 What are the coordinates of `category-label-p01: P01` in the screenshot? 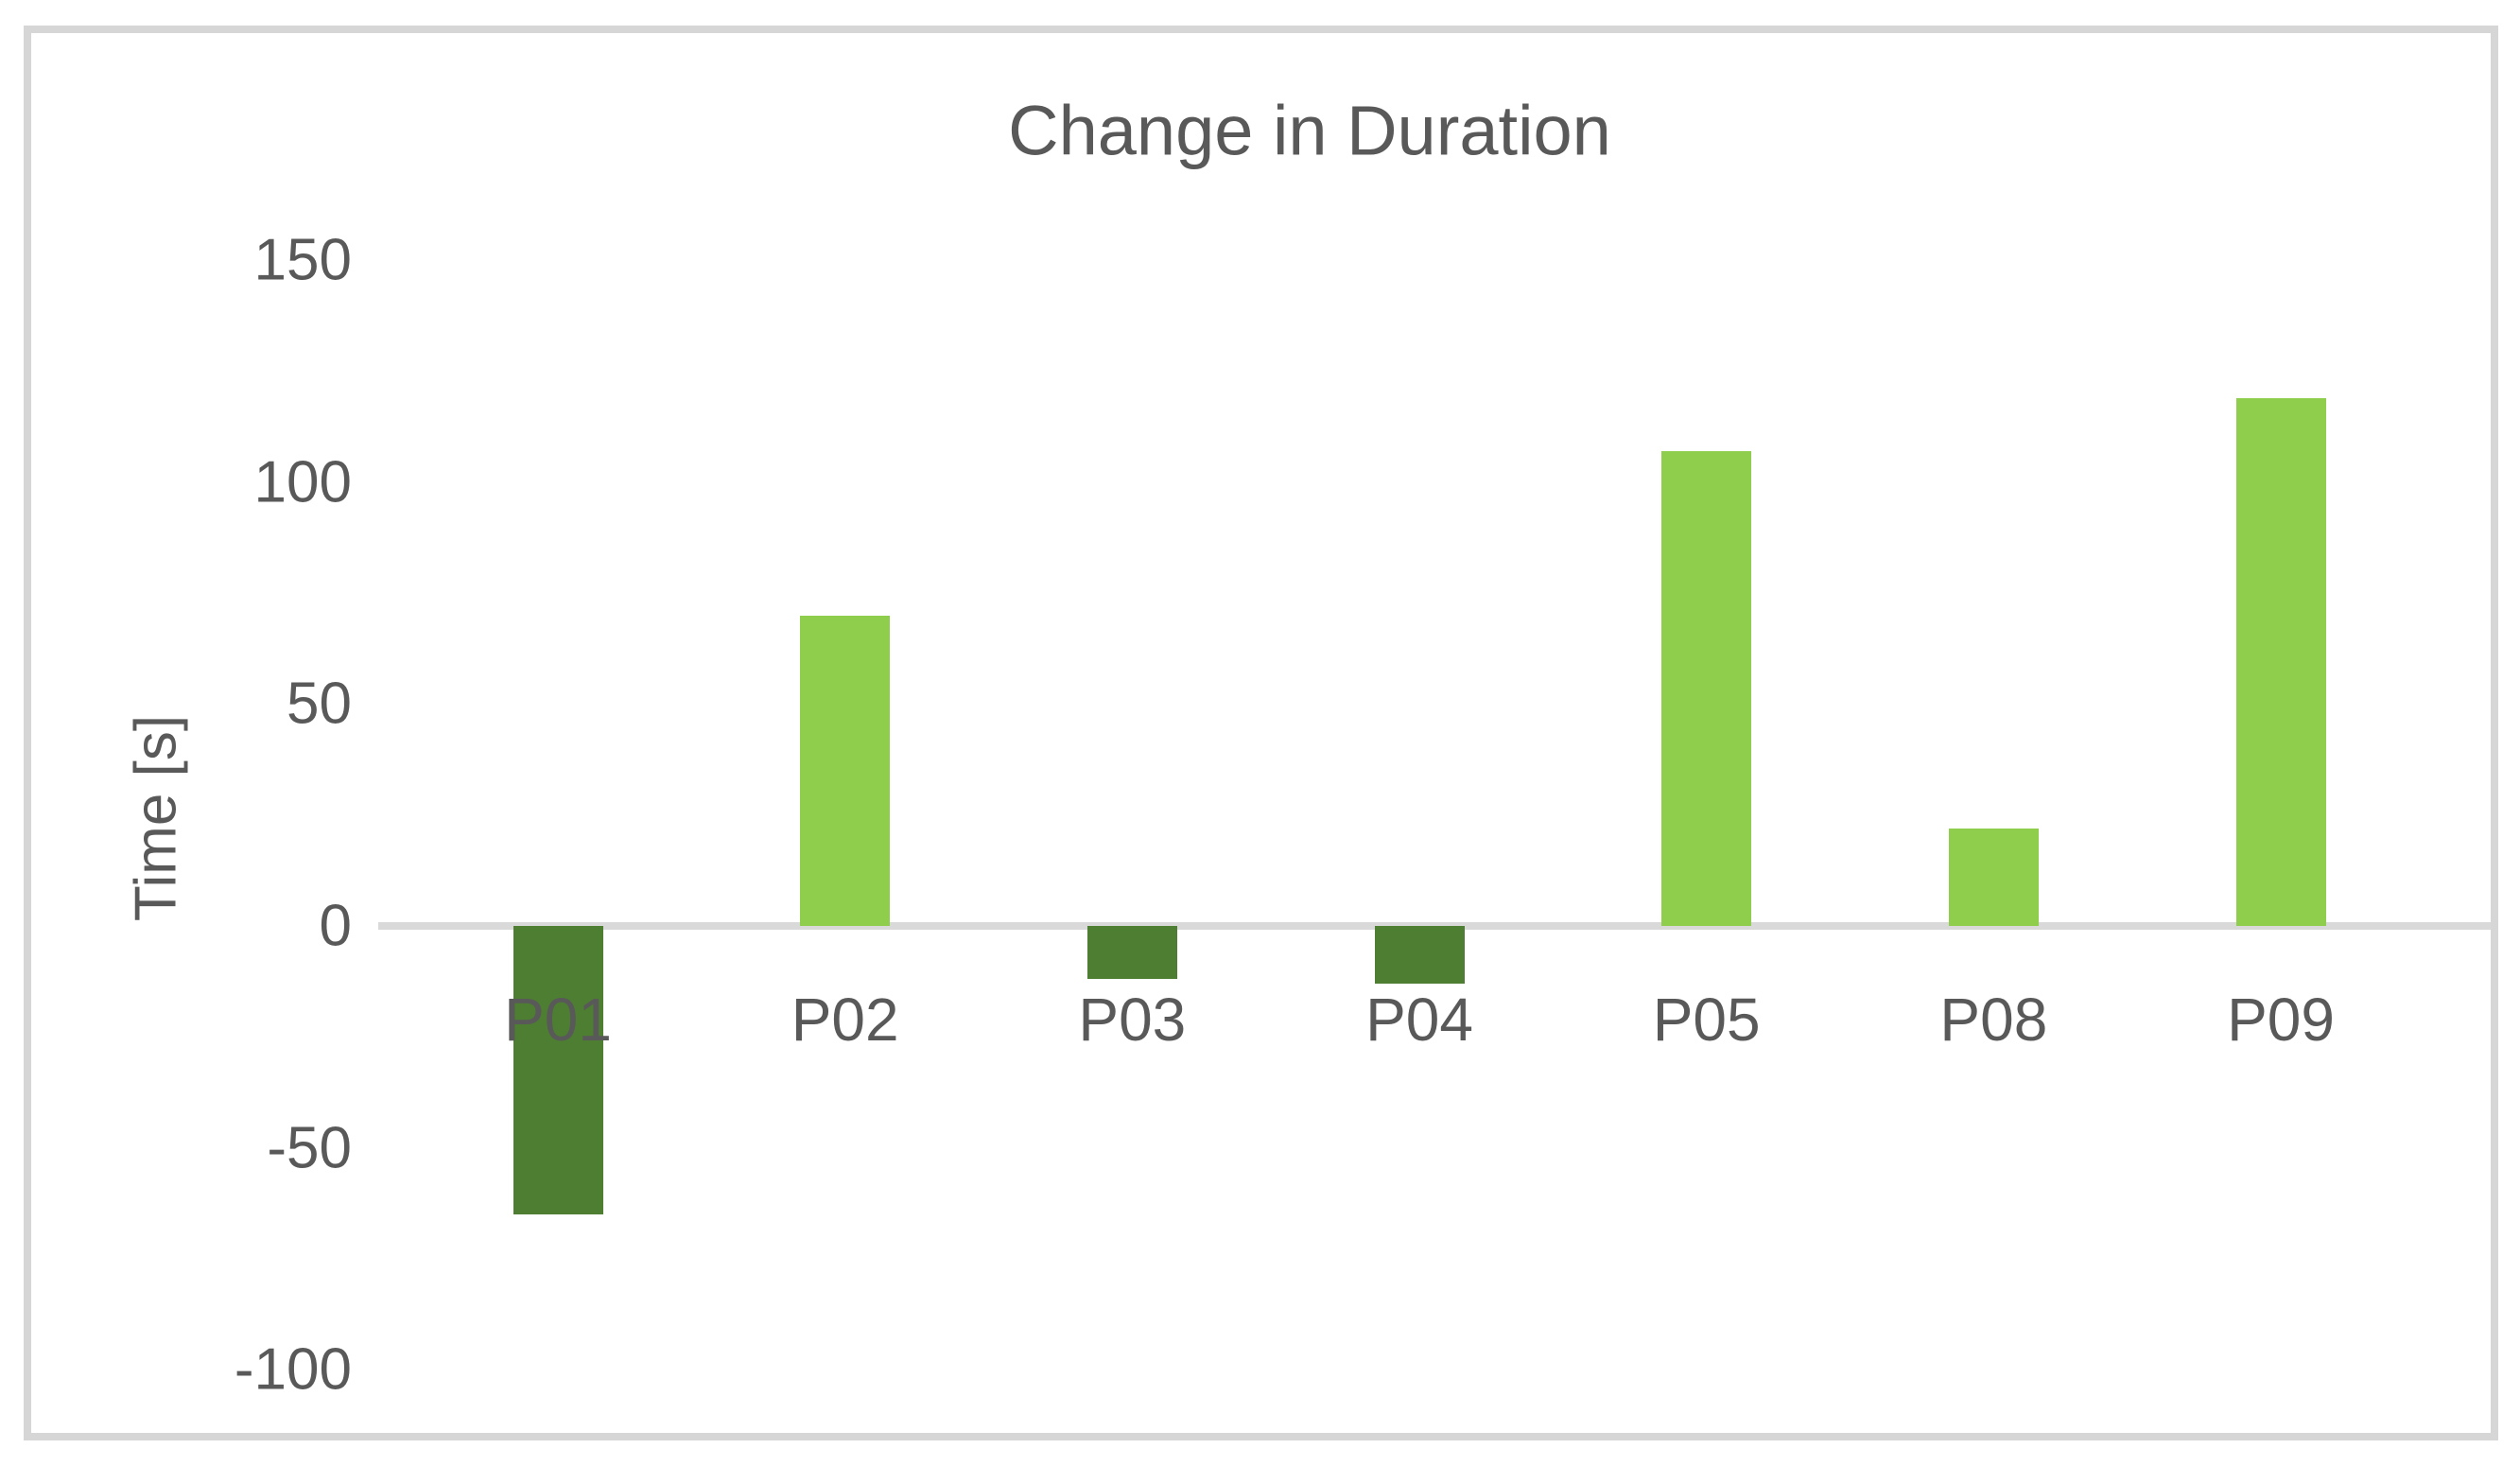 It's located at (558, 1020).